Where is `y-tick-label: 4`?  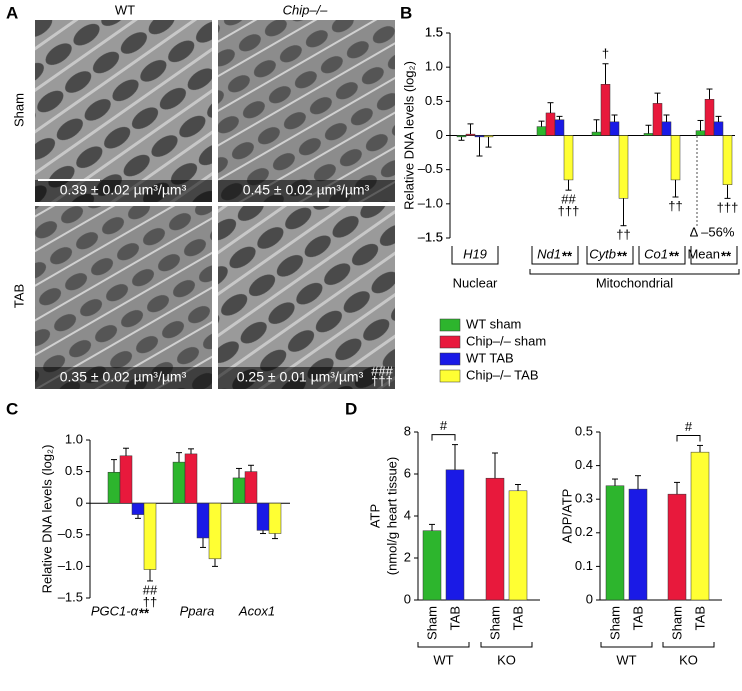 y-tick-label: 4 is located at coordinates (407, 514).